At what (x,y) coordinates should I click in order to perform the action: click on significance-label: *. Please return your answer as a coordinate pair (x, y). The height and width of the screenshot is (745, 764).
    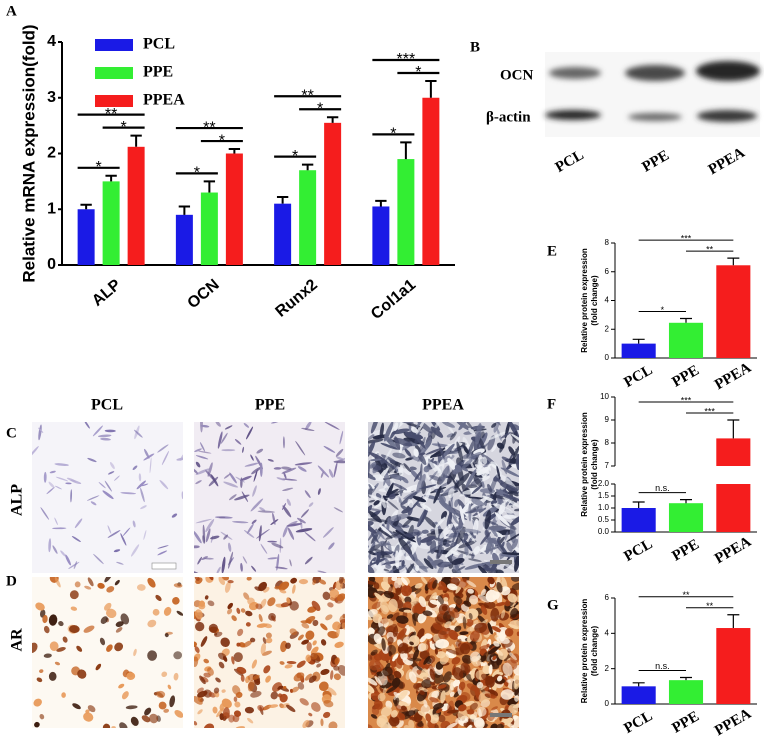
    Looking at the image, I should click on (418, 72).